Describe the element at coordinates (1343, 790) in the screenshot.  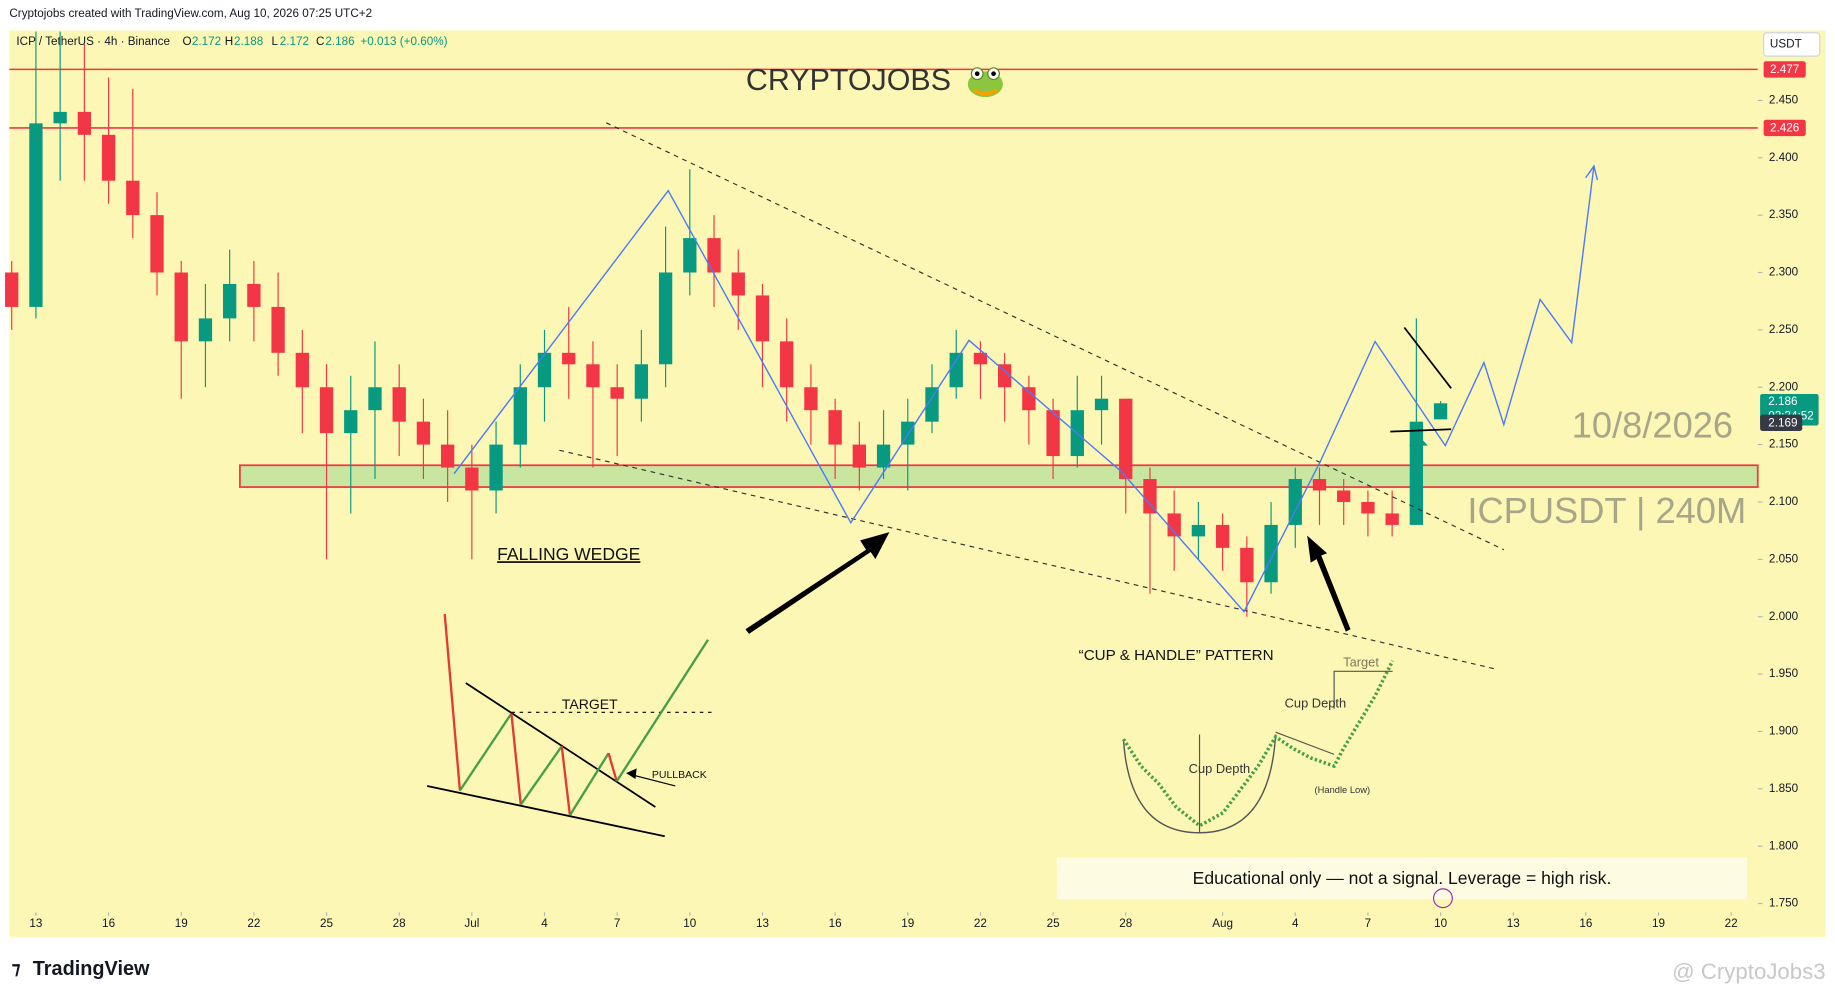
I see `handle-low-label: (Handle Low)` at that location.